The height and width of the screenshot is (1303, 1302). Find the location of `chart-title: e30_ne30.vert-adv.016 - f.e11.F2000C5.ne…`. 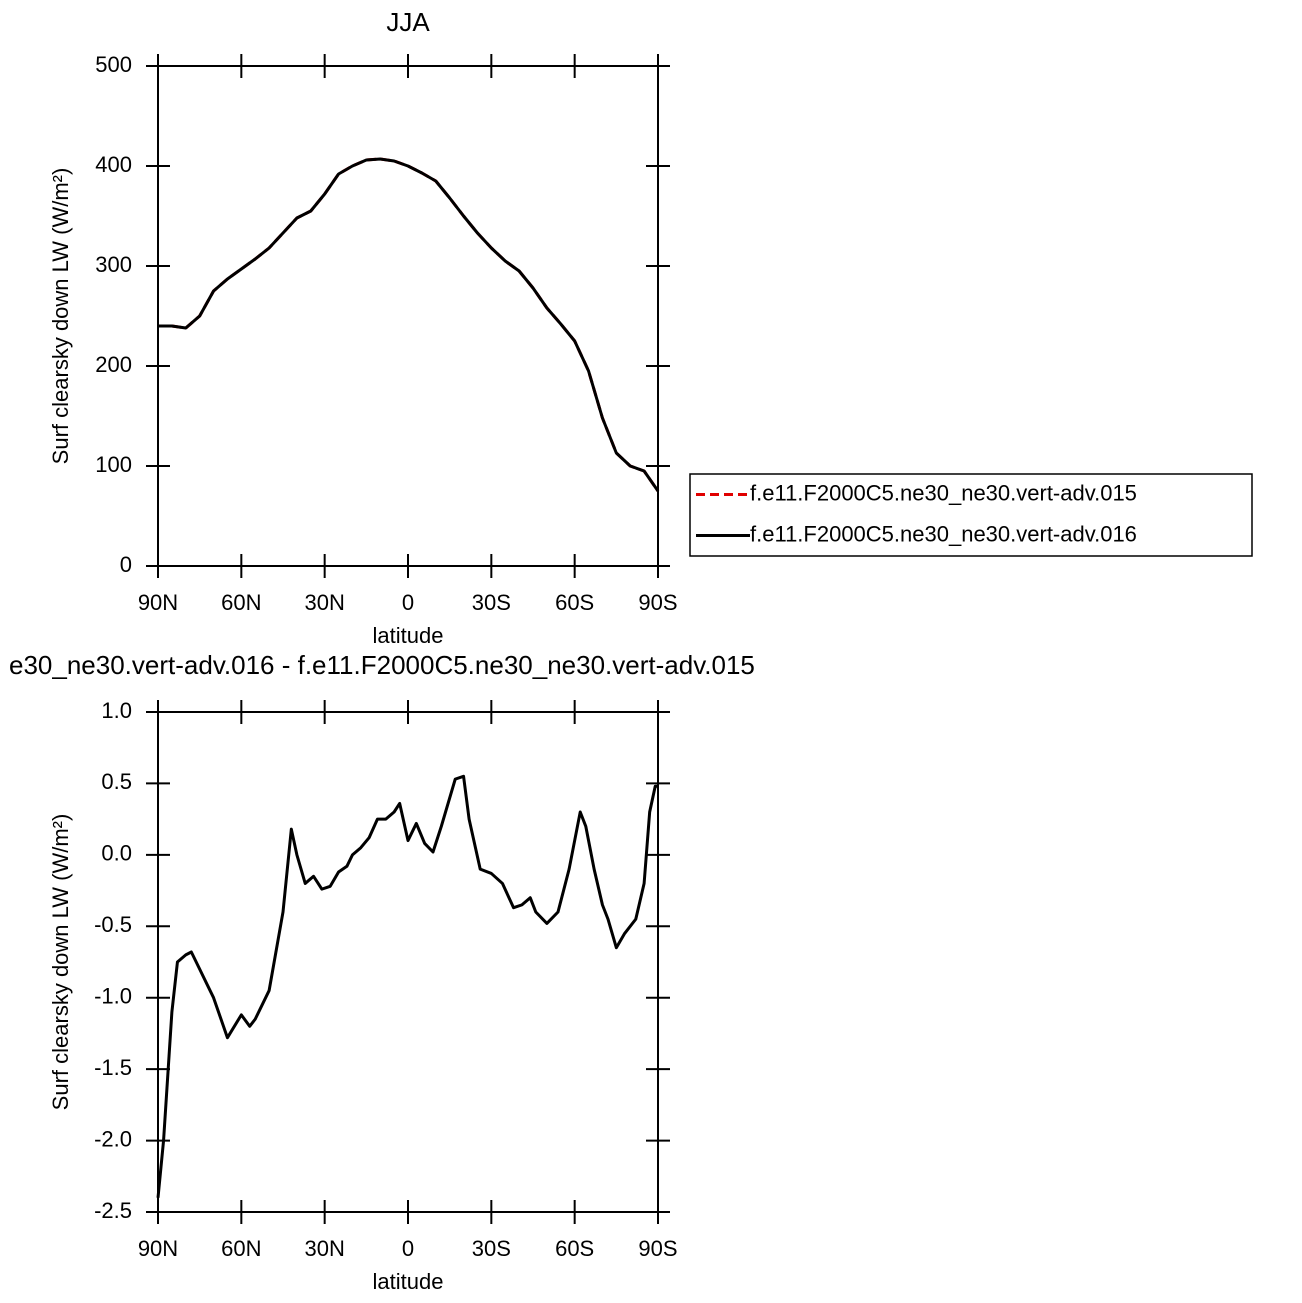

chart-title: e30_ne30.vert-adv.016 - f.e11.F2000C5.ne… is located at coordinates (382, 665).